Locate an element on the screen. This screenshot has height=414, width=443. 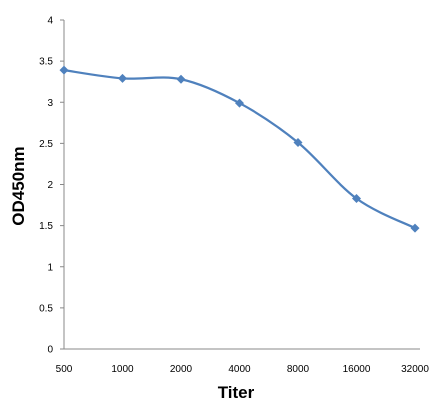
x-tick-label: 4000 is located at coordinates (239, 369).